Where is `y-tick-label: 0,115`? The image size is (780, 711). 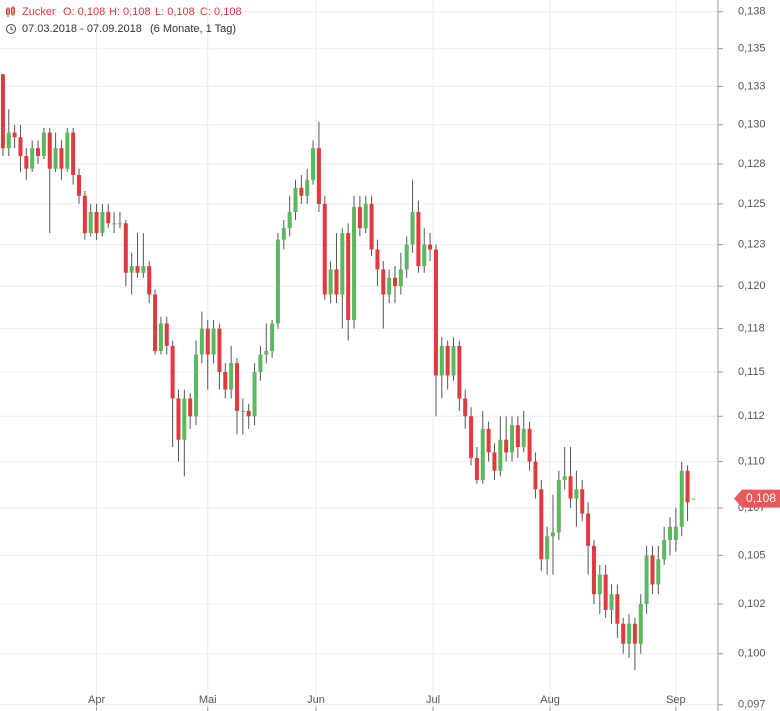 y-tick-label: 0,115 is located at coordinates (751, 372).